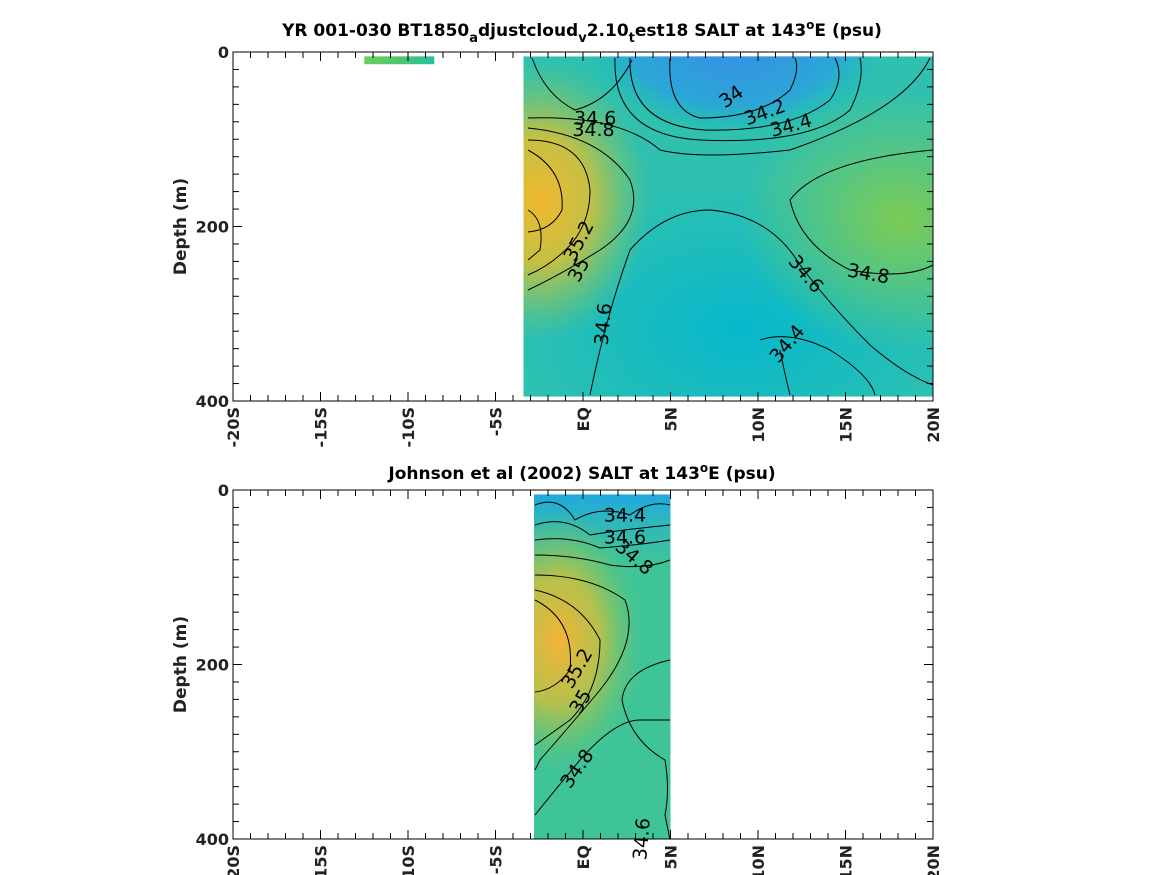 This screenshot has height=875, width=1167. I want to click on salinity-field-model, so click(728, 226).